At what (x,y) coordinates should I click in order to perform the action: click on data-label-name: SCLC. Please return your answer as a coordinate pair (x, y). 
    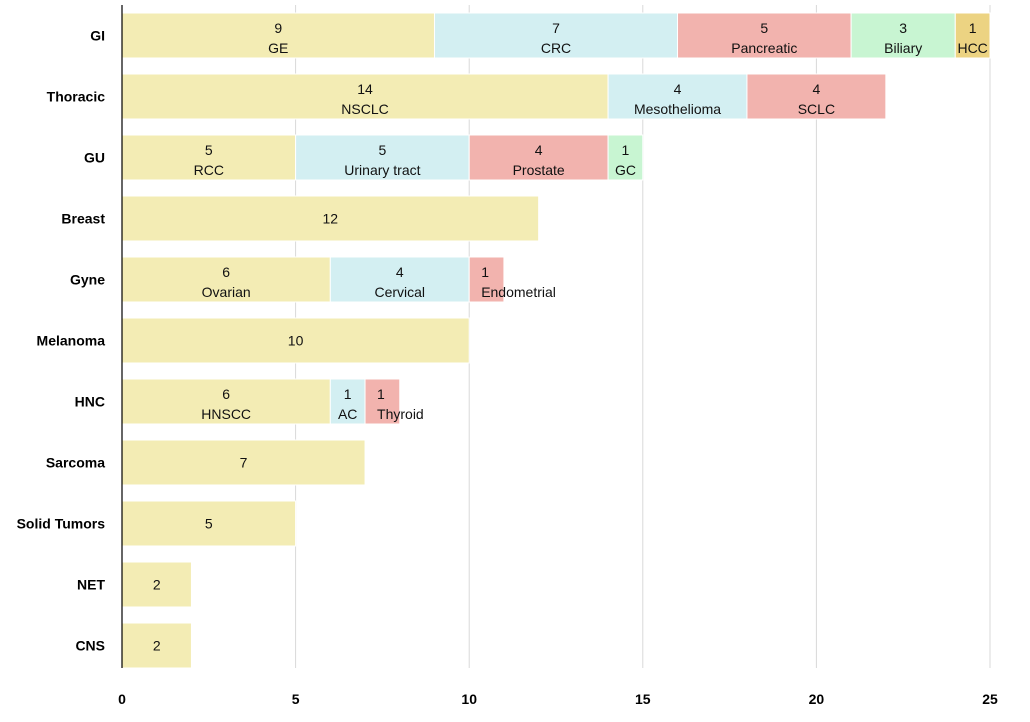
    Looking at the image, I should click on (816, 109).